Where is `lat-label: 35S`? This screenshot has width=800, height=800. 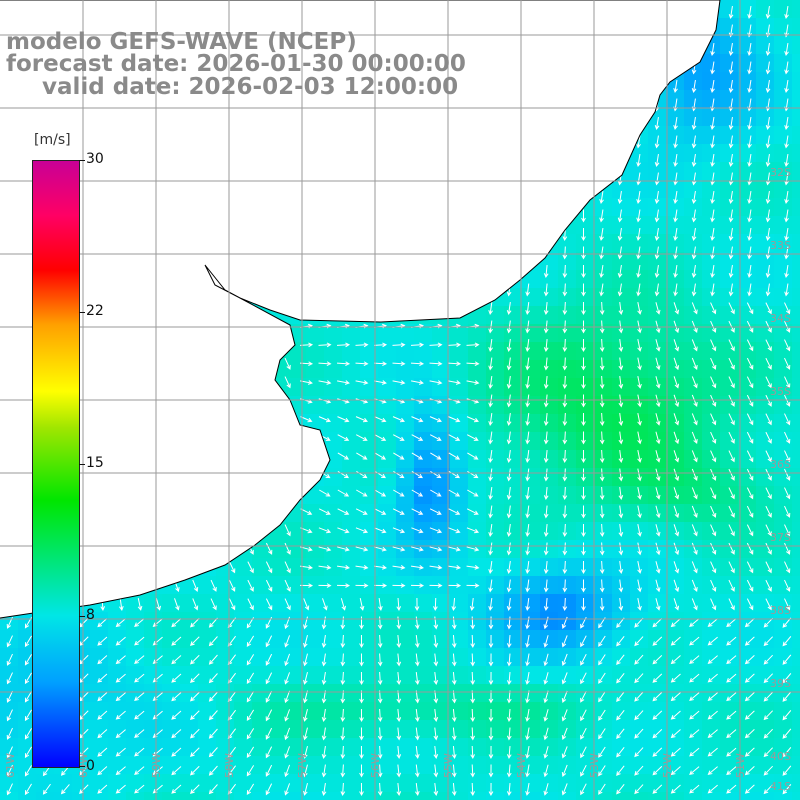
lat-label: 35S is located at coordinates (780, 391).